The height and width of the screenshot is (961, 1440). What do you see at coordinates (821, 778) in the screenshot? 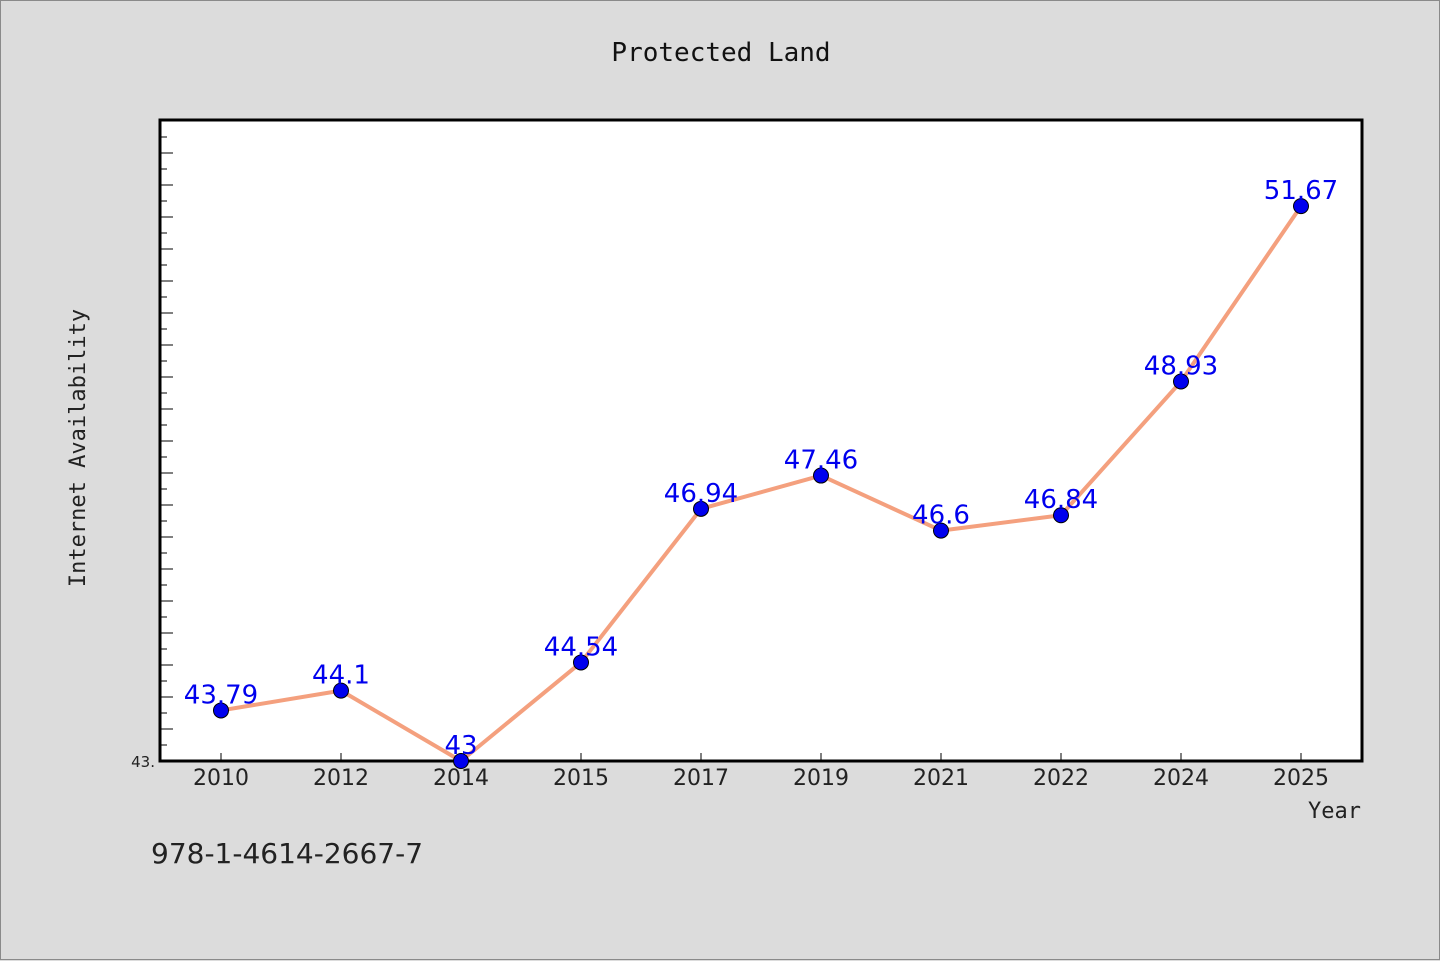
I see `x-tick-label: 2019` at bounding box center [821, 778].